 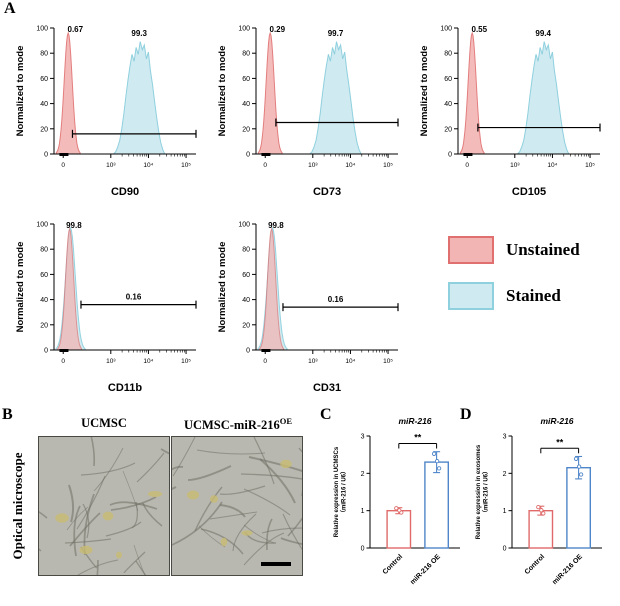 What do you see at coordinates (10, 8) in the screenshot?
I see `panel-a-label: A` at bounding box center [10, 8].